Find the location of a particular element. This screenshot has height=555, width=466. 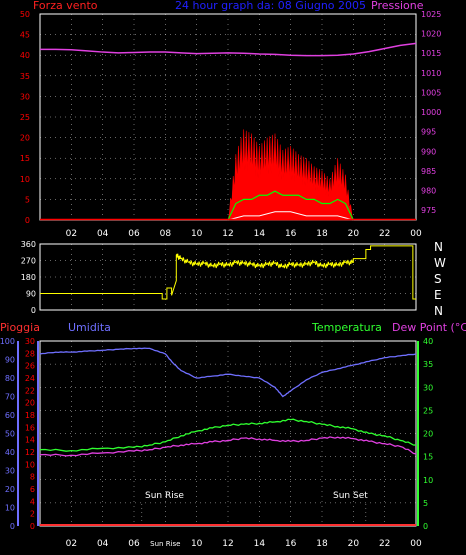

humidity-tick: 0 is located at coordinates (32, 526).